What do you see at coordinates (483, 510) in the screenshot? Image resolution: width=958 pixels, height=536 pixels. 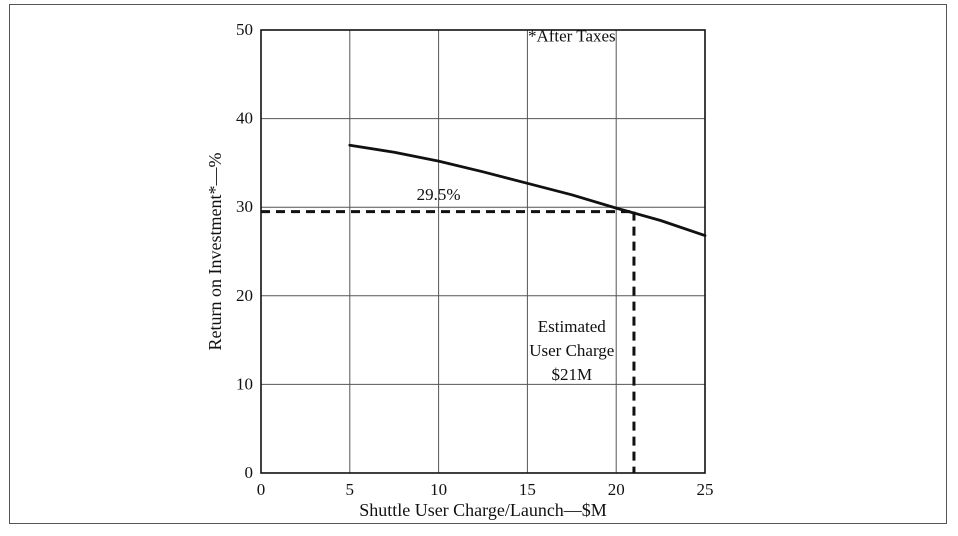 I see `x-axis-label: Shuttle User Charge/Launch—$M` at bounding box center [483, 510].